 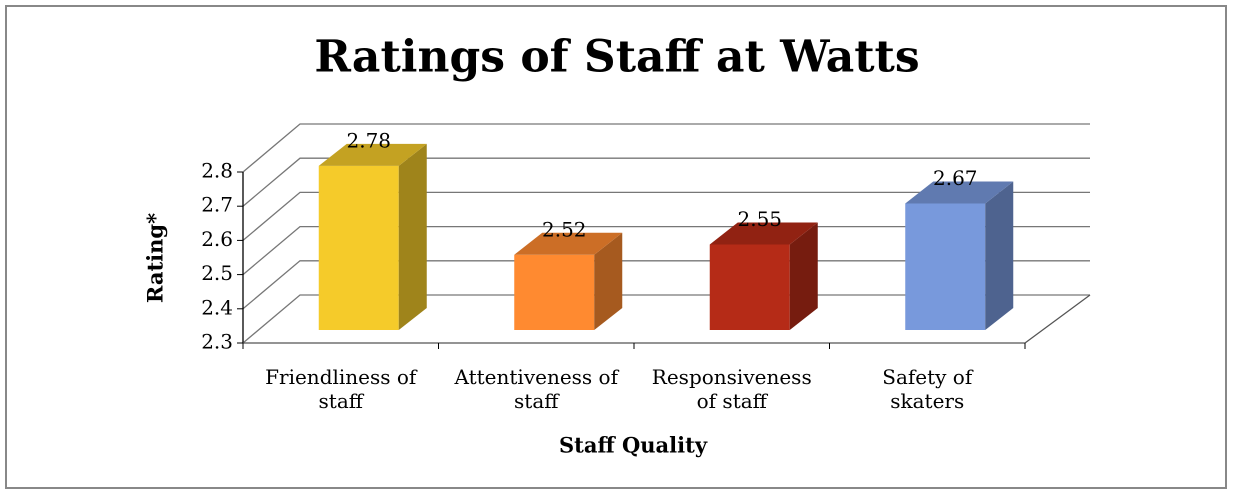 What do you see at coordinates (368, 140) in the screenshot?
I see `data-label: 2.78` at bounding box center [368, 140].